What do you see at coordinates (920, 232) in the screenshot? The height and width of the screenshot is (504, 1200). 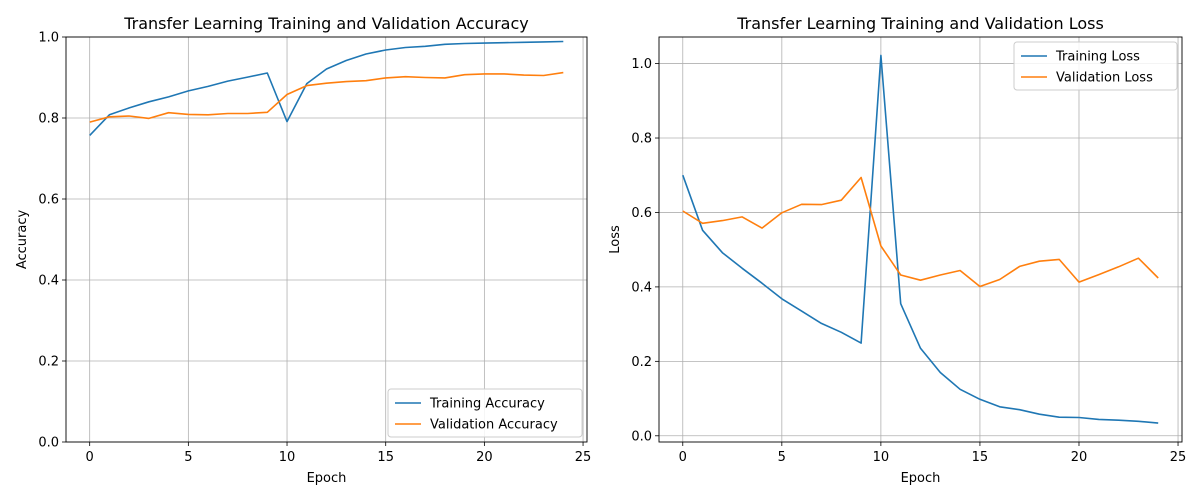 I see `series-line-validation-loss` at bounding box center [920, 232].